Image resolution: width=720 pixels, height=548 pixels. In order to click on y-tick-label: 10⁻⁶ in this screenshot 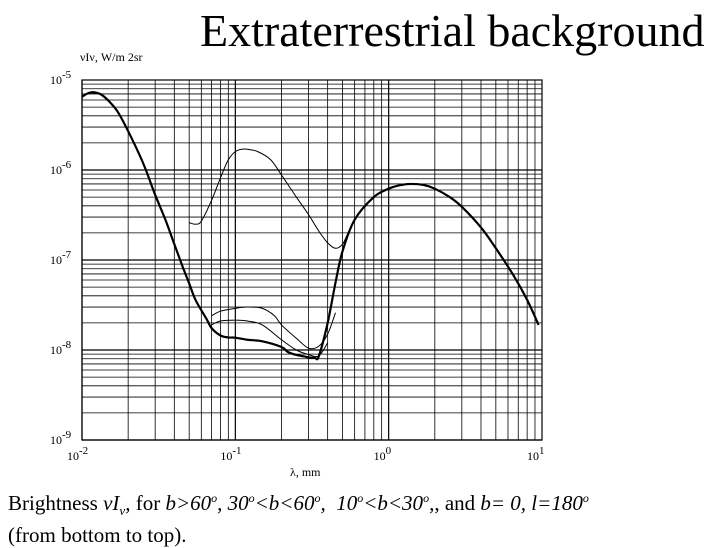, I will do `click(61, 168)`.